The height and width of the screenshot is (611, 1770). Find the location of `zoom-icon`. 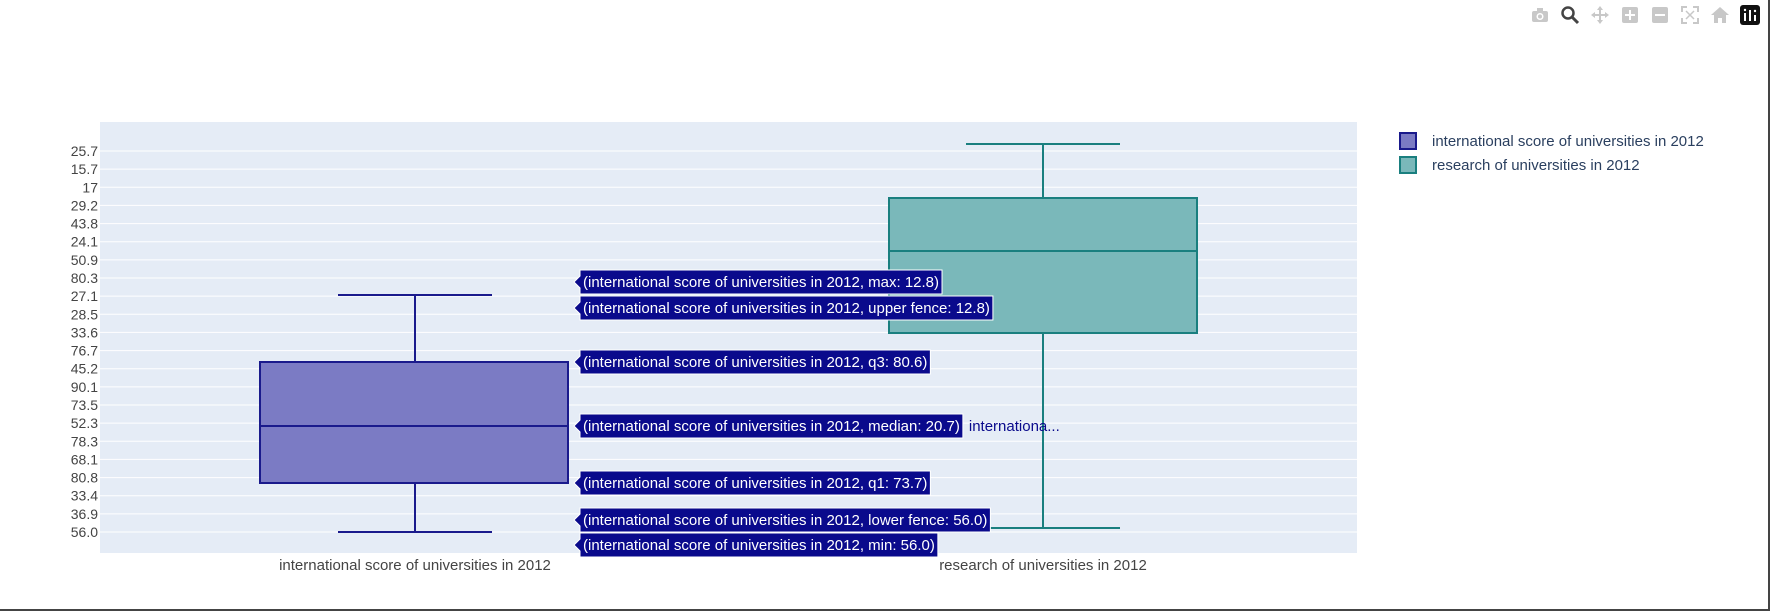

zoom-icon is located at coordinates (1570, 15).